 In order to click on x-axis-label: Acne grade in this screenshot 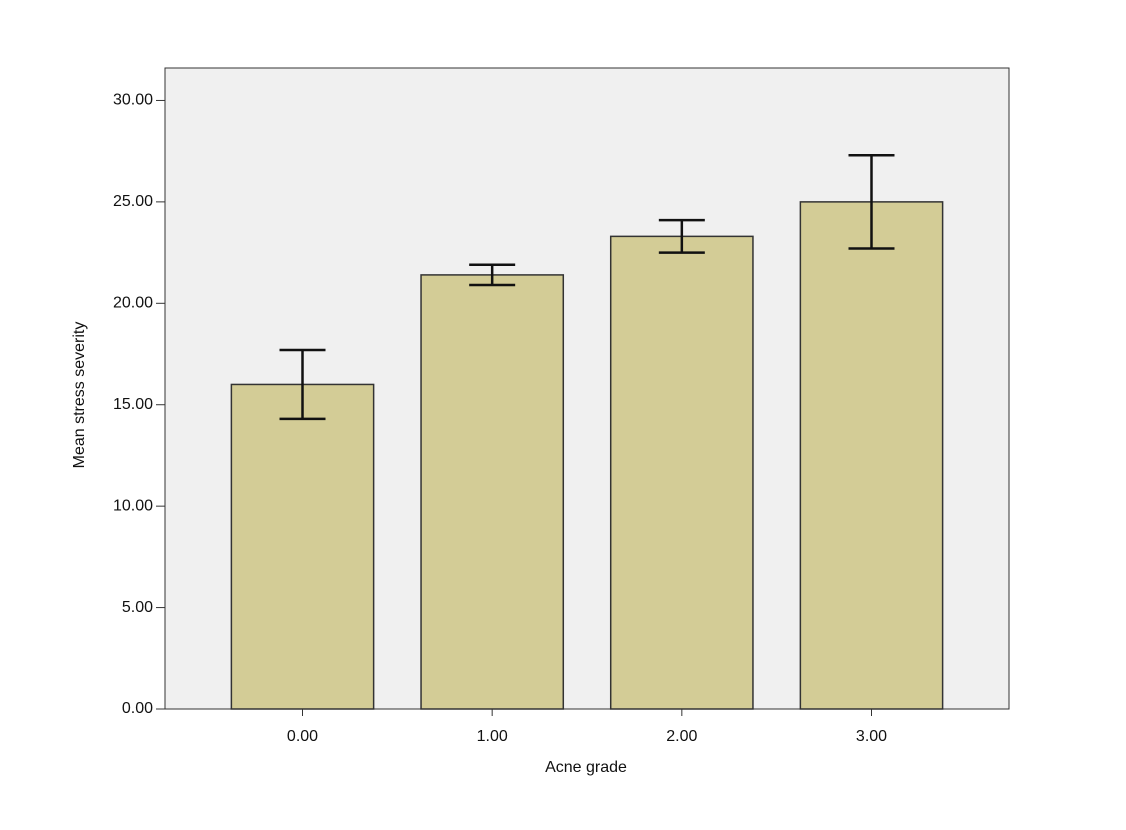, I will do `click(586, 767)`.